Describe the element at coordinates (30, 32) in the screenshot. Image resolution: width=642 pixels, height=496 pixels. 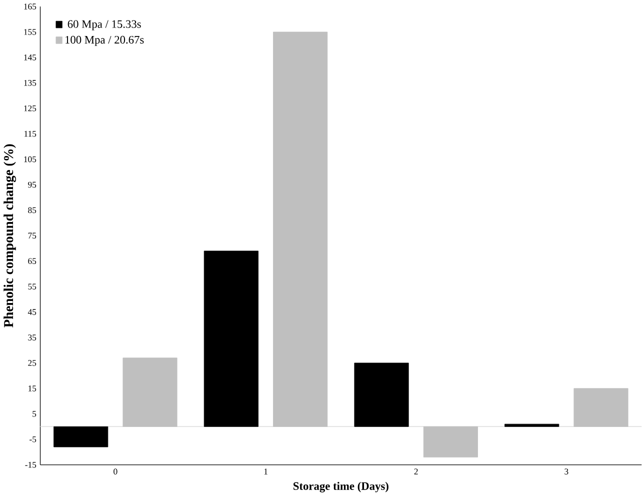
I see `y-tick-label: 155` at that location.